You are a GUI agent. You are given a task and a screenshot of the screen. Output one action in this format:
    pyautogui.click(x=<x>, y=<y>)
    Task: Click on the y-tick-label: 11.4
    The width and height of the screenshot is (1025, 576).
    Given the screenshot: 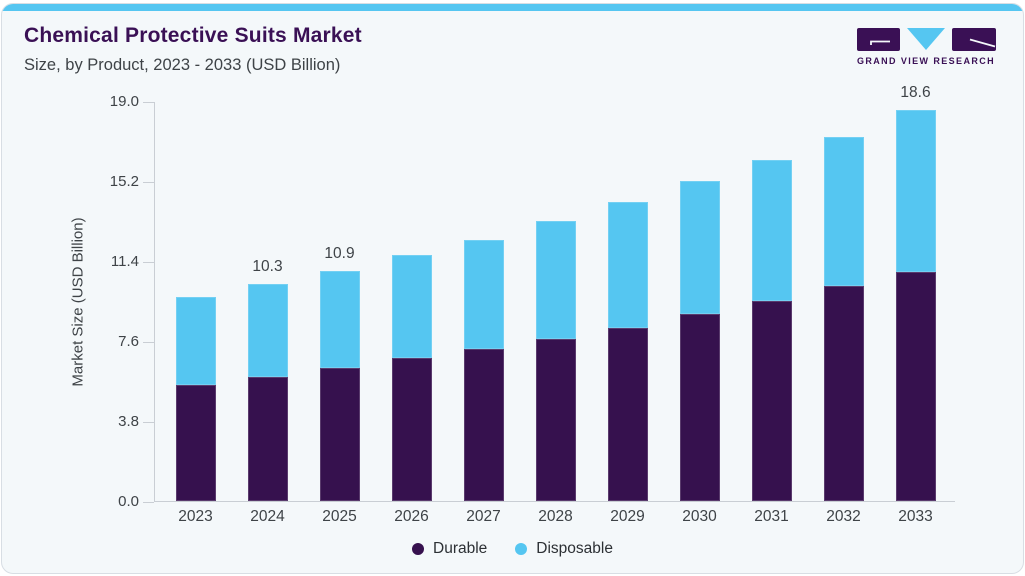 What is the action you would take?
    pyautogui.click(x=124, y=261)
    